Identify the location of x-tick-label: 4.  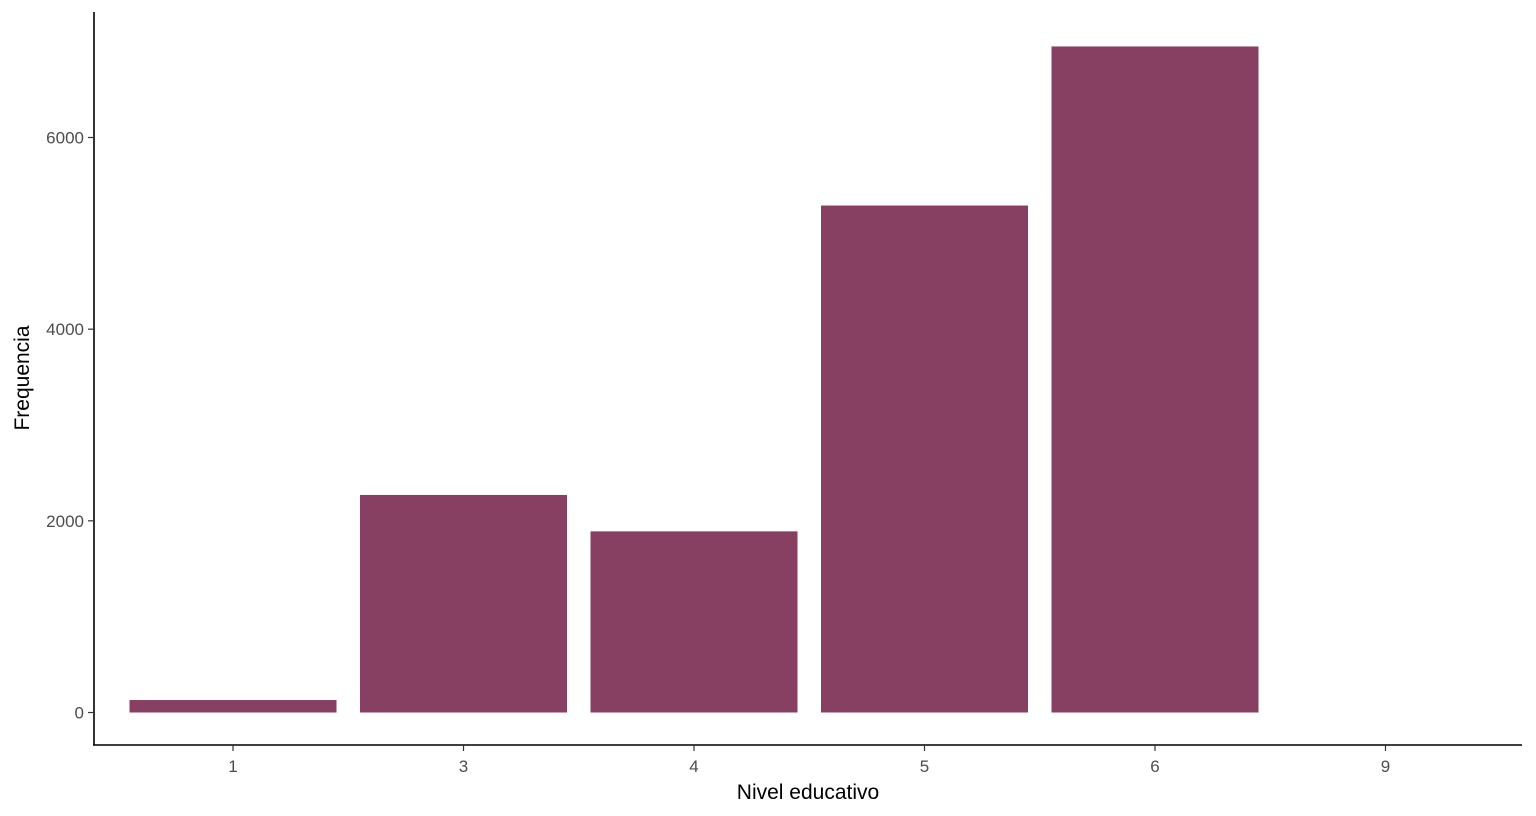
(693, 766).